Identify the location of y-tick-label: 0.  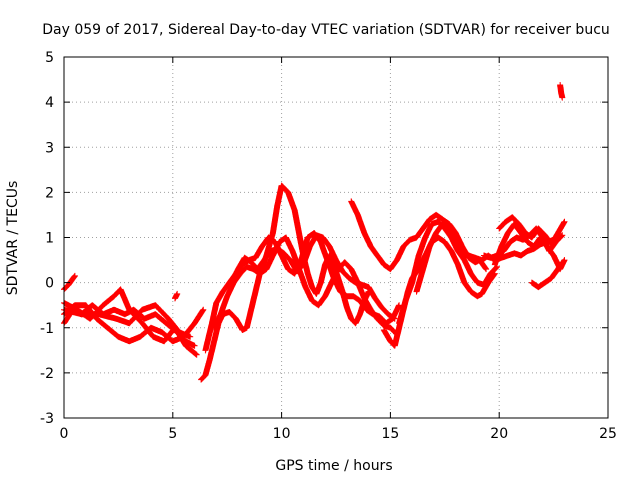
(49, 284).